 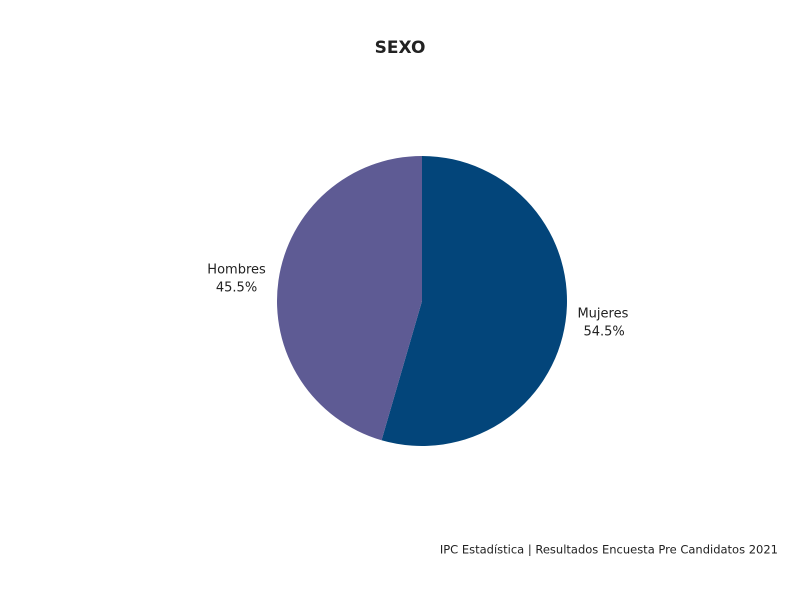 What do you see at coordinates (400, 48) in the screenshot?
I see `chart-title: SEXO` at bounding box center [400, 48].